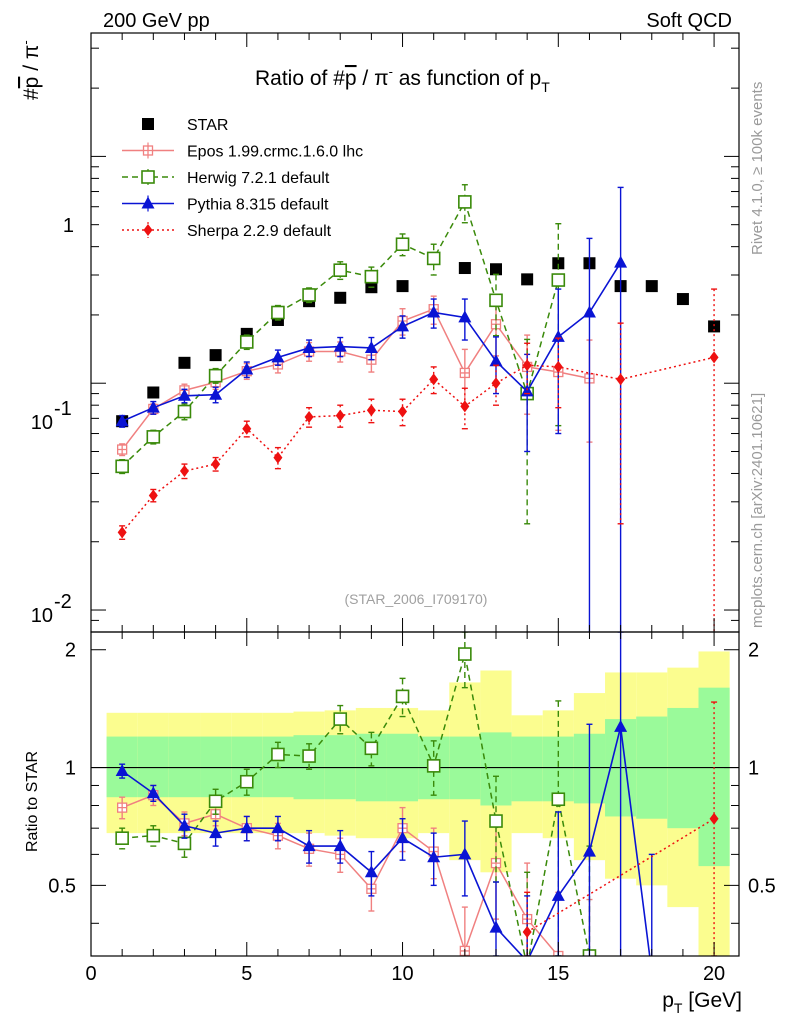  Describe the element at coordinates (753, 651) in the screenshot. I see `y-tick-label-right: 2` at that location.